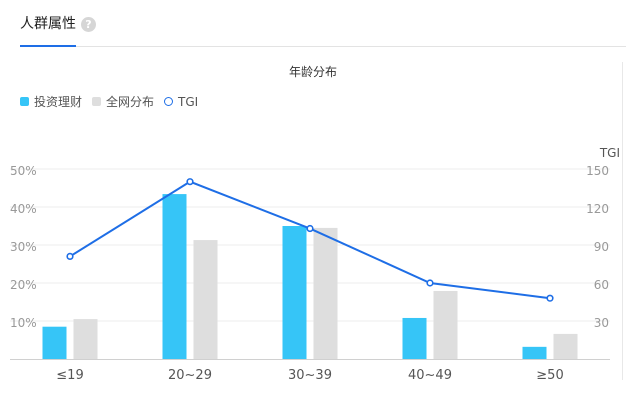 This screenshot has width=626, height=400. Describe the element at coordinates (430, 375) in the screenshot. I see `x-tick-label: 40~49` at that location.